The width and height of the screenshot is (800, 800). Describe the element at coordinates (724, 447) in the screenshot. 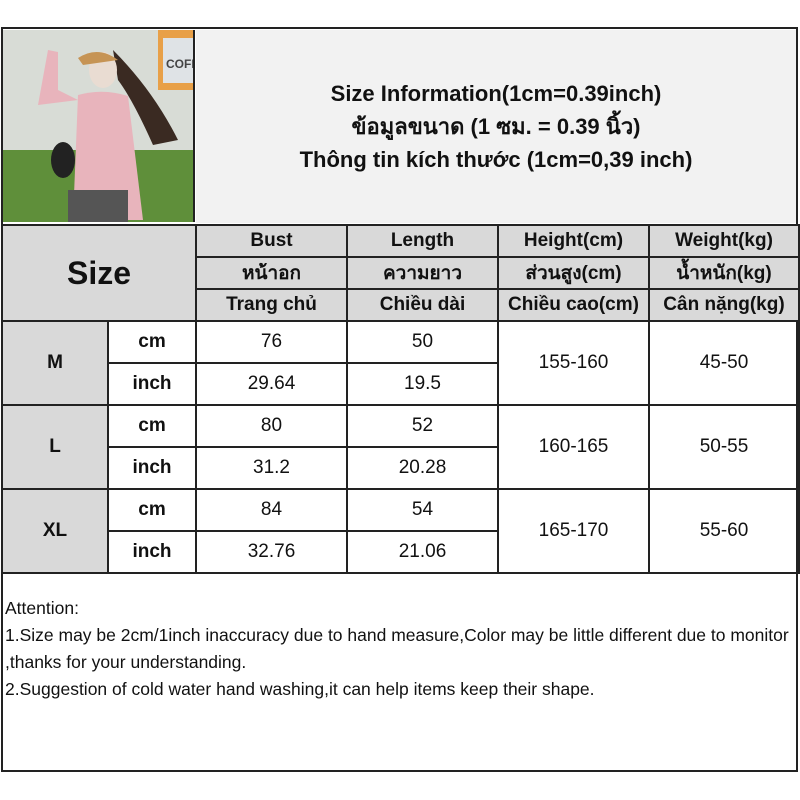

I see `weight-range: 50-55` at that location.